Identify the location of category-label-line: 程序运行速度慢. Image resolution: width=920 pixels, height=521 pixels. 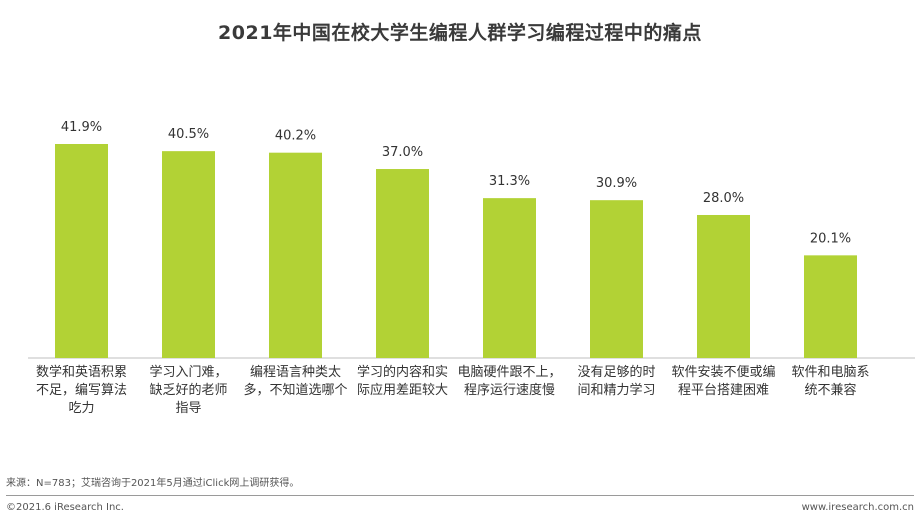
(509, 390).